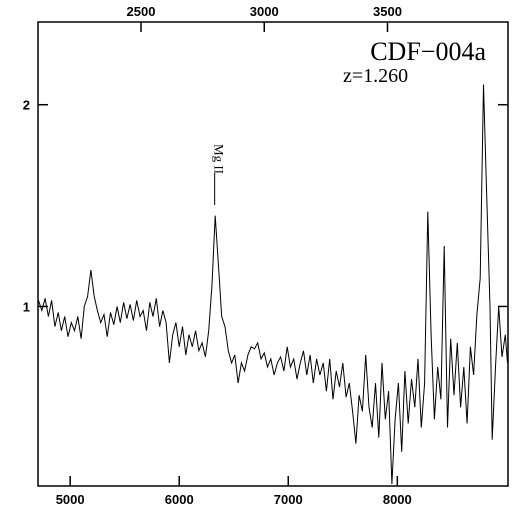 This screenshot has width=512, height=512. What do you see at coordinates (219, 159) in the screenshot?
I see `annotation-text: Mg II` at bounding box center [219, 159].